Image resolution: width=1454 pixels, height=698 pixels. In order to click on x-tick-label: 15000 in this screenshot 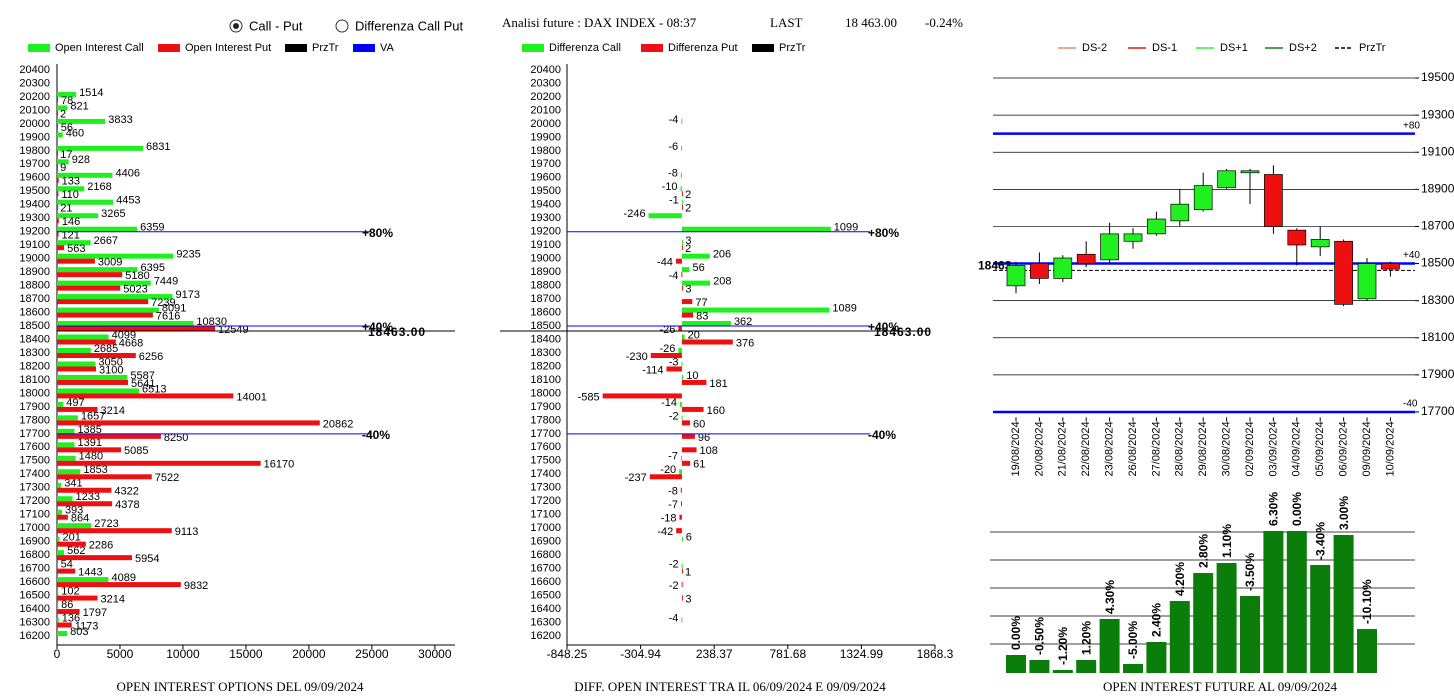, I will do `click(246, 654)`.